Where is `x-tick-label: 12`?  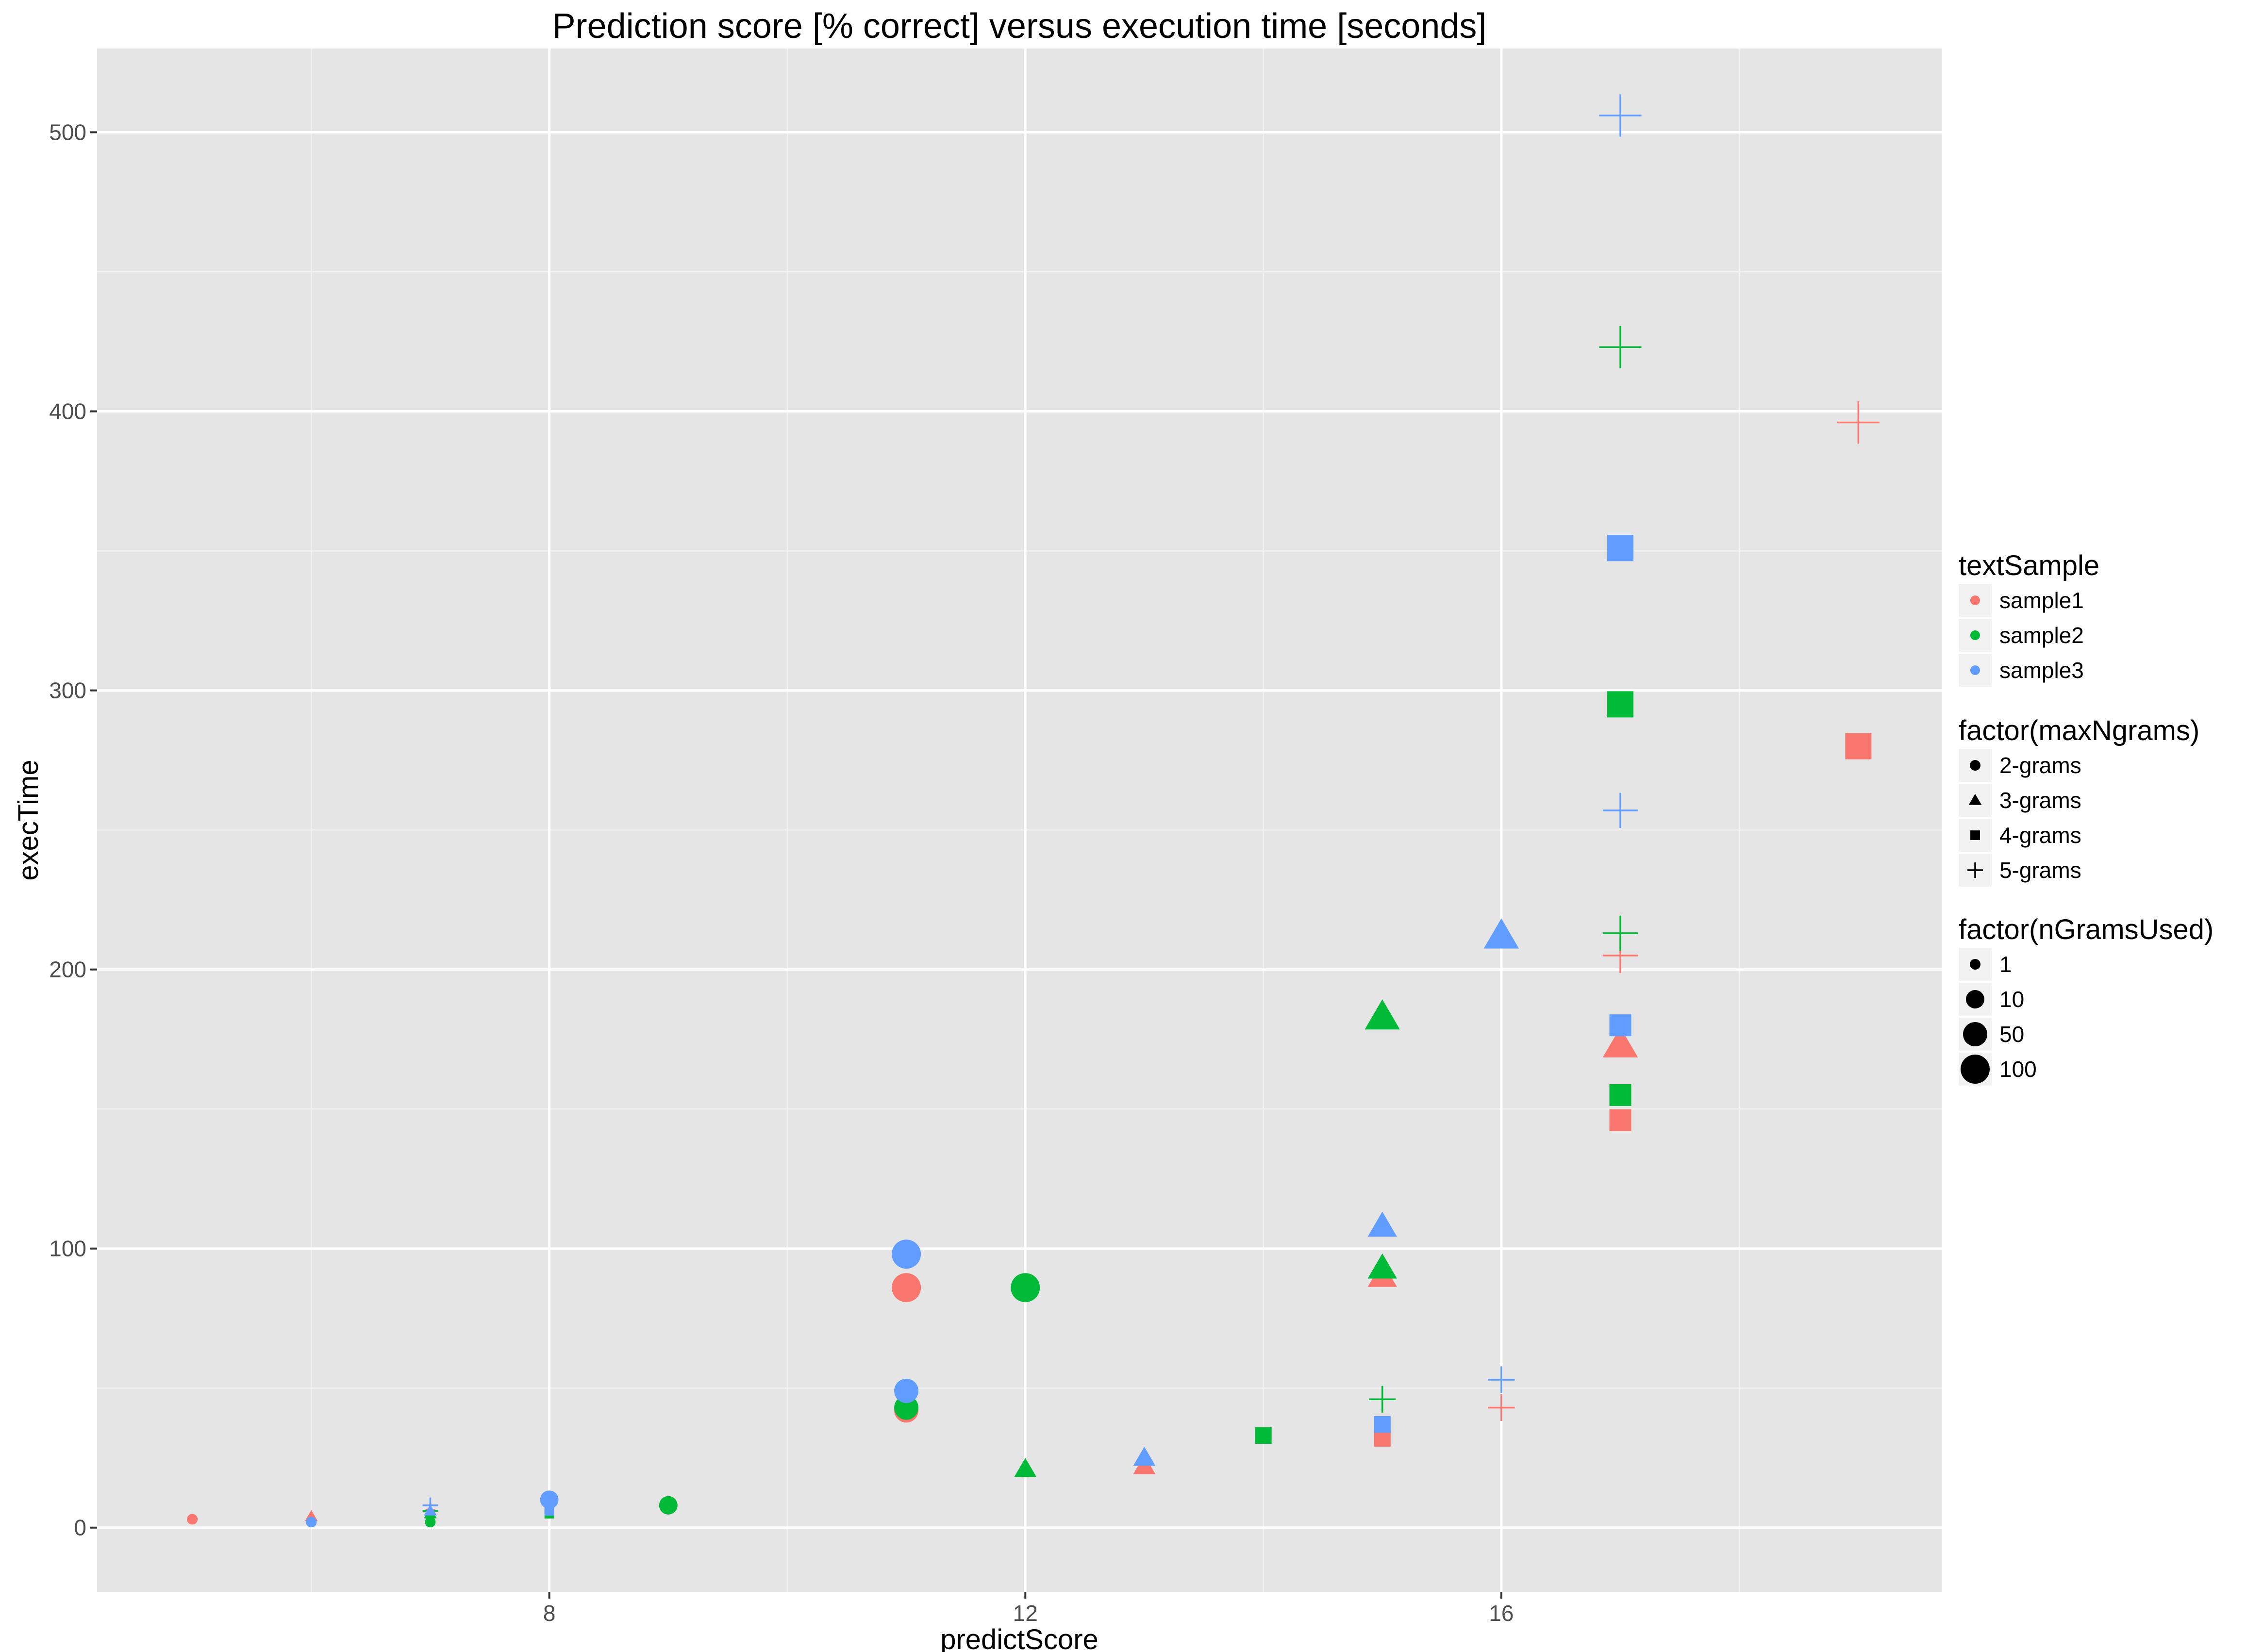
x-tick-label: 12 is located at coordinates (1025, 1613).